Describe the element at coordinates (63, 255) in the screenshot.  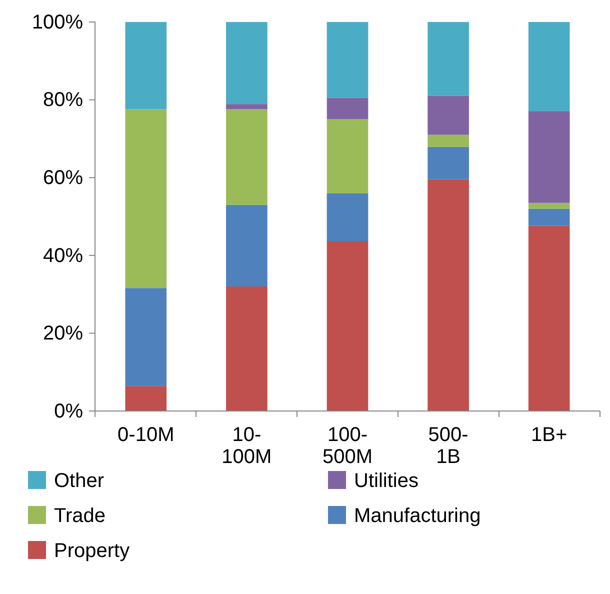
I see `y-tick-label: 40%` at that location.